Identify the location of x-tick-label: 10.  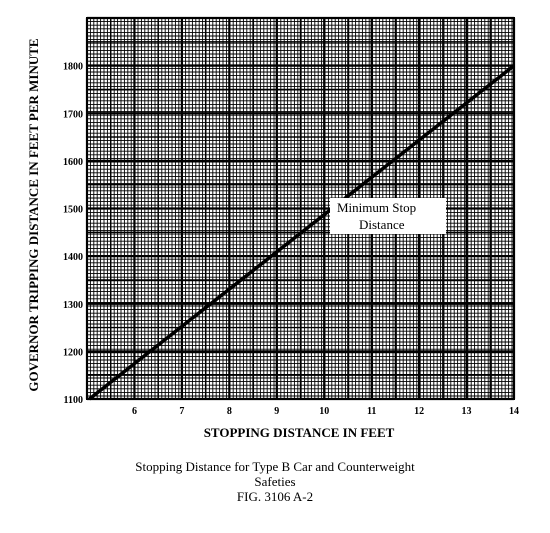
(324, 411).